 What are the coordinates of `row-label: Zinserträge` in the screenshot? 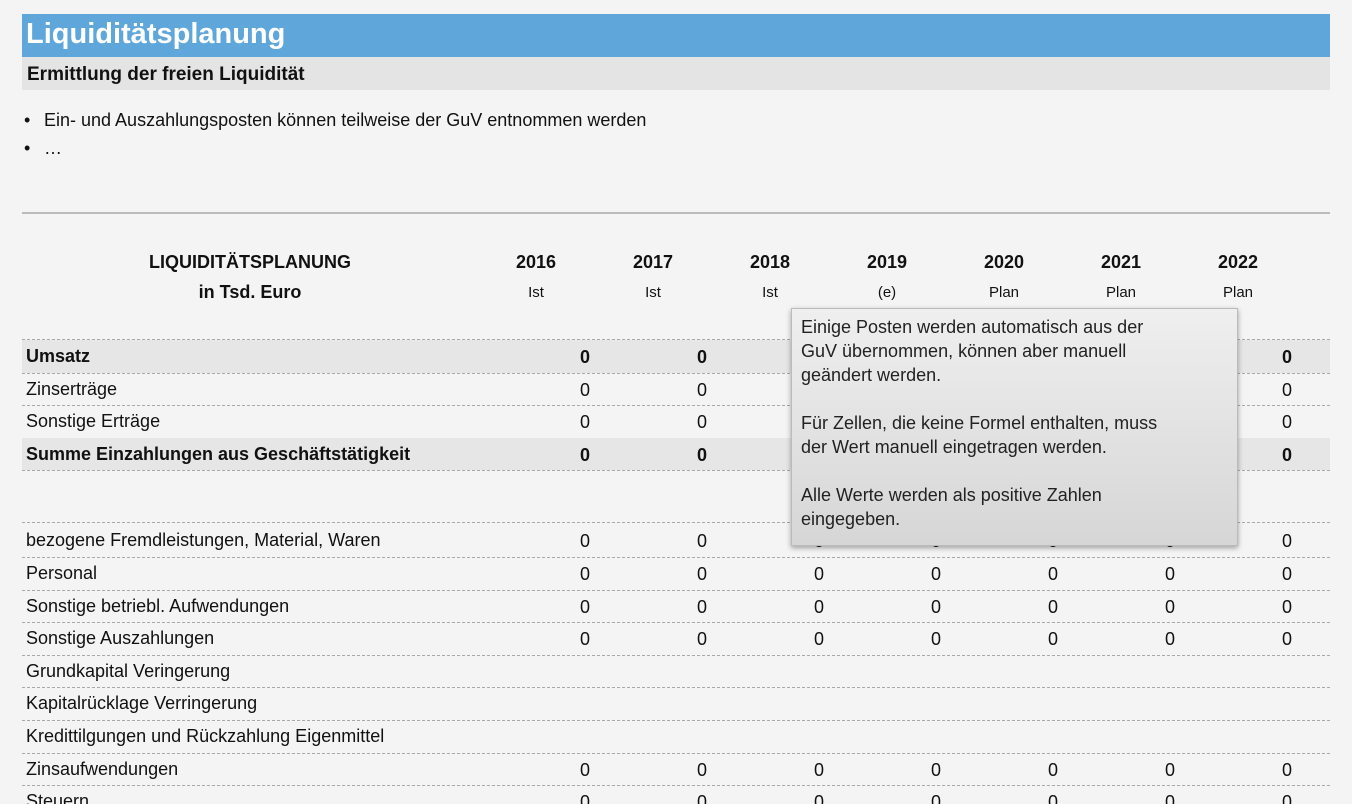 It's located at (72, 388).